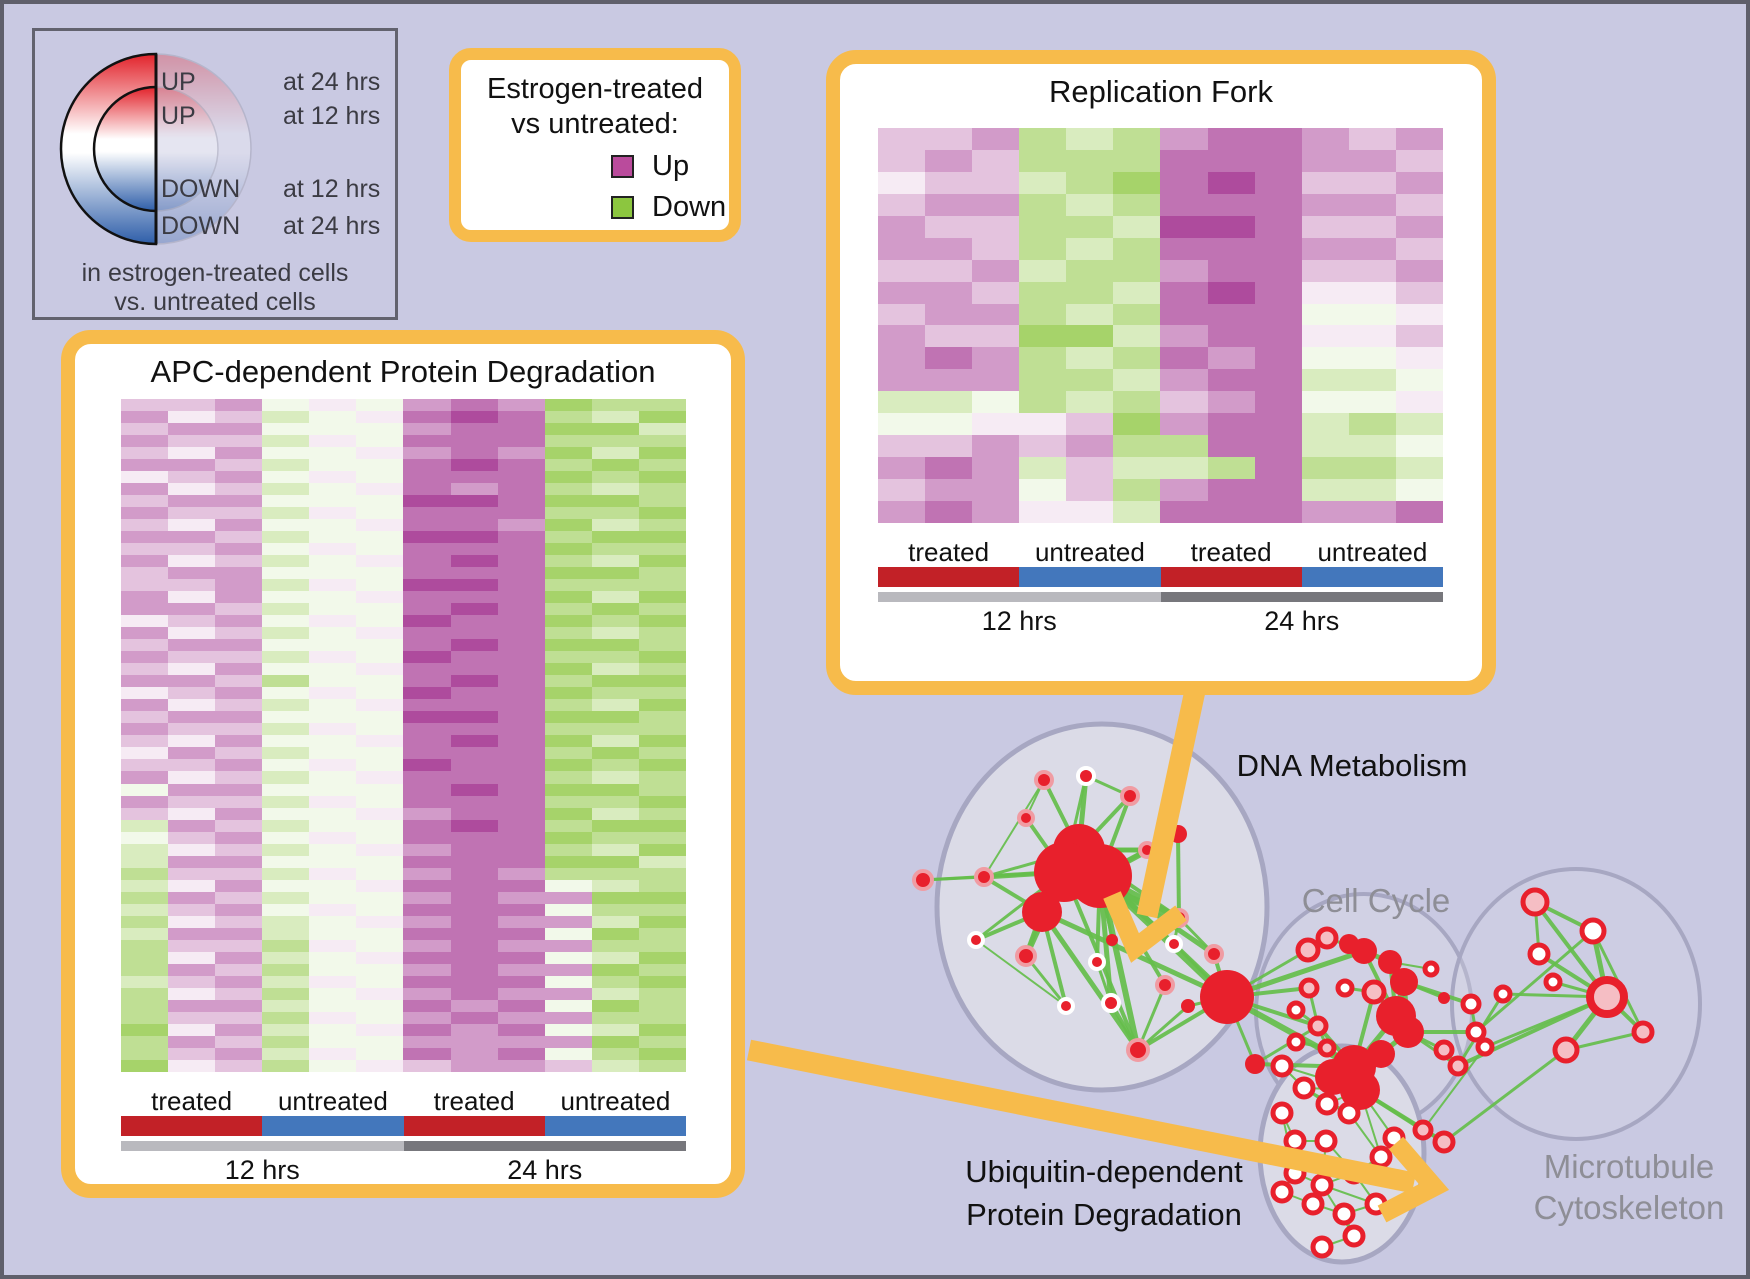  Describe the element at coordinates (545, 1170) in the screenshot. I see `time-label: 24 hrs` at that location.